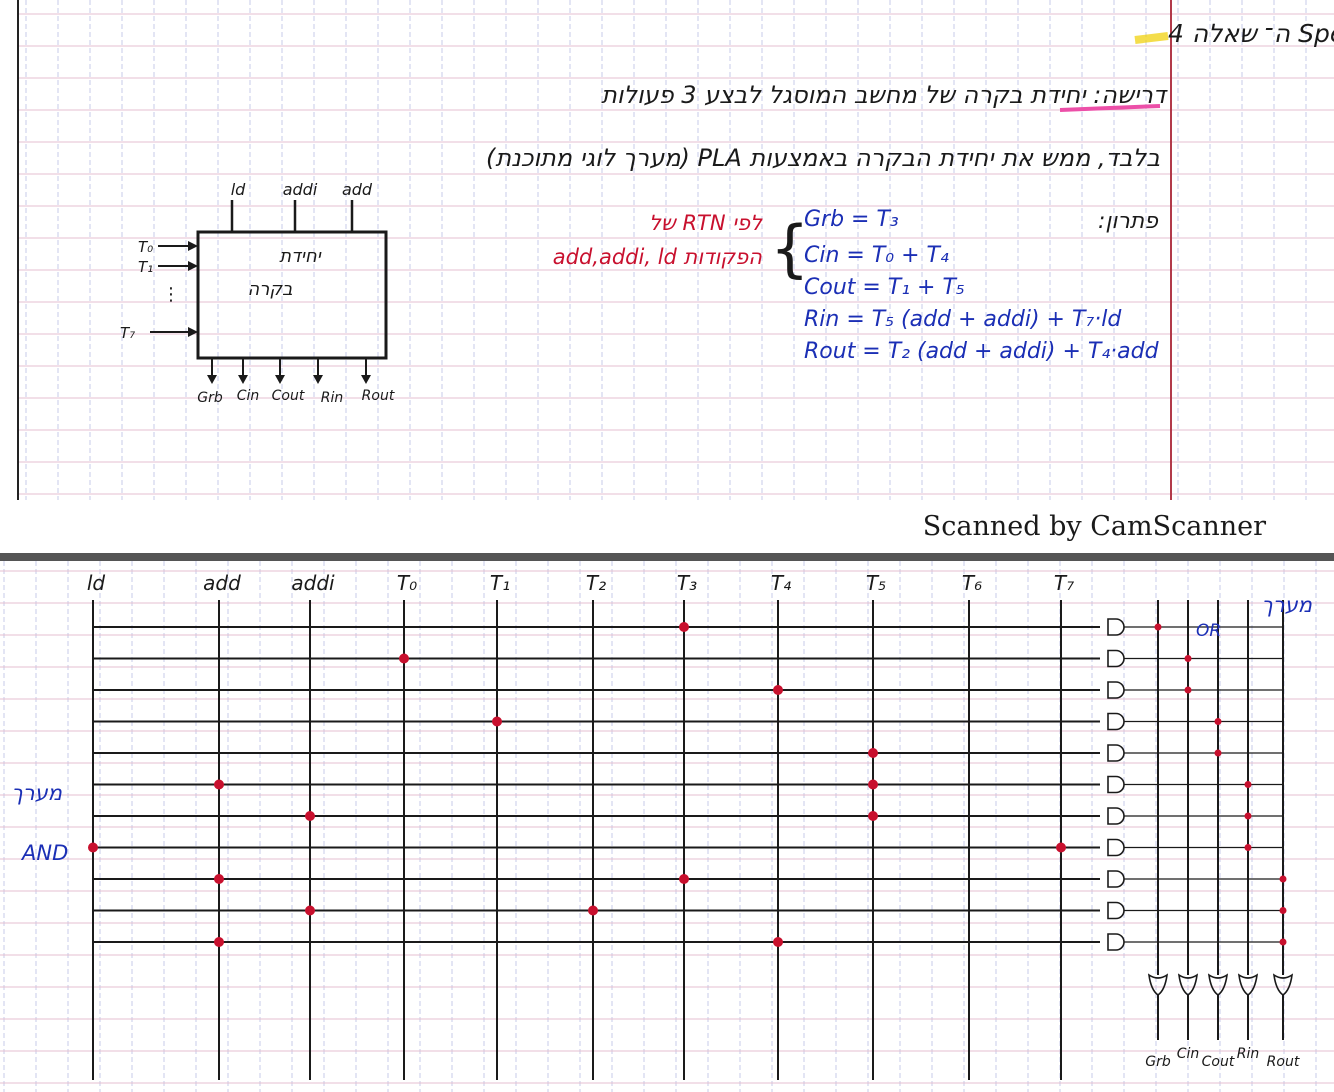 The height and width of the screenshot is (1092, 1334). Describe the element at coordinates (378, 396) in the screenshot. I see `output-label-rout: Rout` at that location.